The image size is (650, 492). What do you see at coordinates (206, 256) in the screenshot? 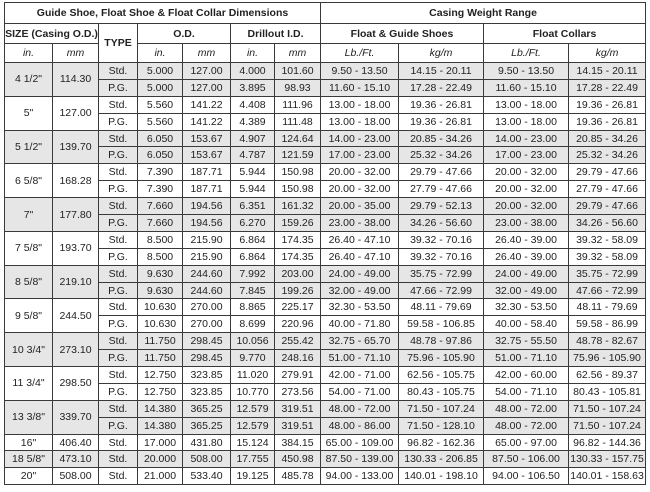
I see `od-mm-cell: 215.90` at bounding box center [206, 256].